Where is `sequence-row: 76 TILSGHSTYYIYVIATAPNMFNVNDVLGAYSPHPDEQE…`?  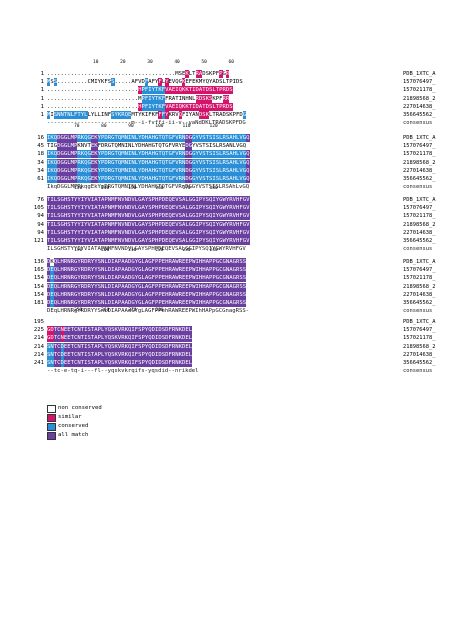
sequence-row: 76 TILSGHSTYYIYVIATAPNMFNVNDVLGAYSPHPDEQE… is located at coordinates (225, 200).